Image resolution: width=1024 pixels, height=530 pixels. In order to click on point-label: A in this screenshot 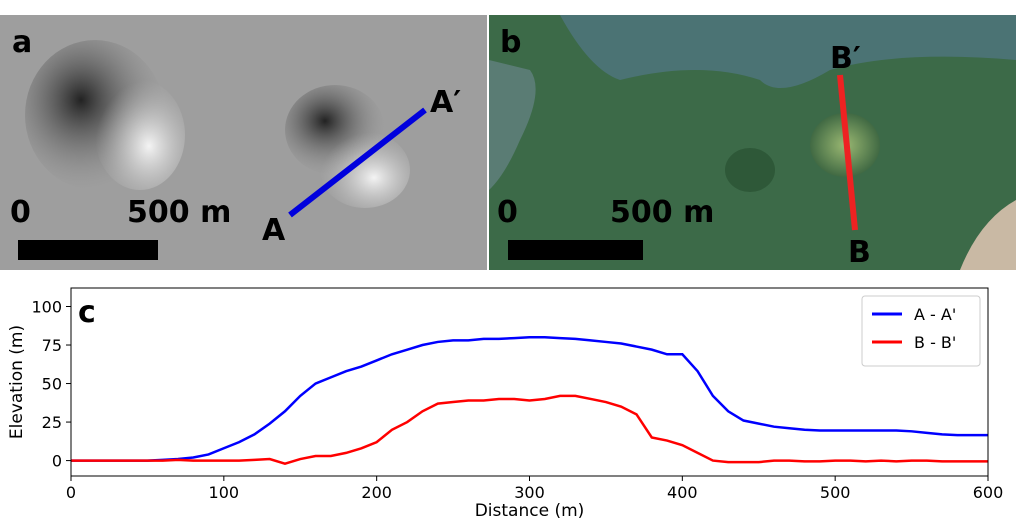, I will do `click(274, 230)`.